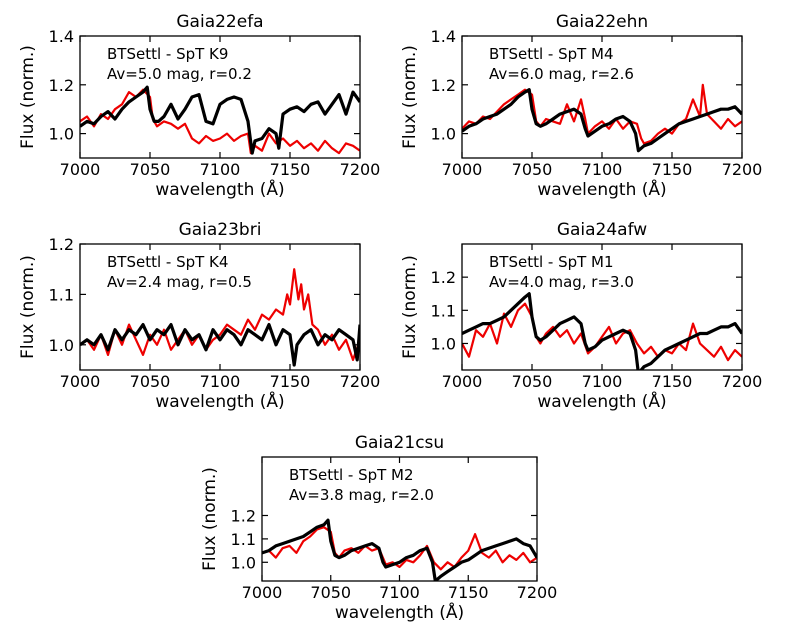 The width and height of the screenshot is (800, 640). I want to click on model-annotation: Av=5.0 mag, r=0.2, so click(179, 74).